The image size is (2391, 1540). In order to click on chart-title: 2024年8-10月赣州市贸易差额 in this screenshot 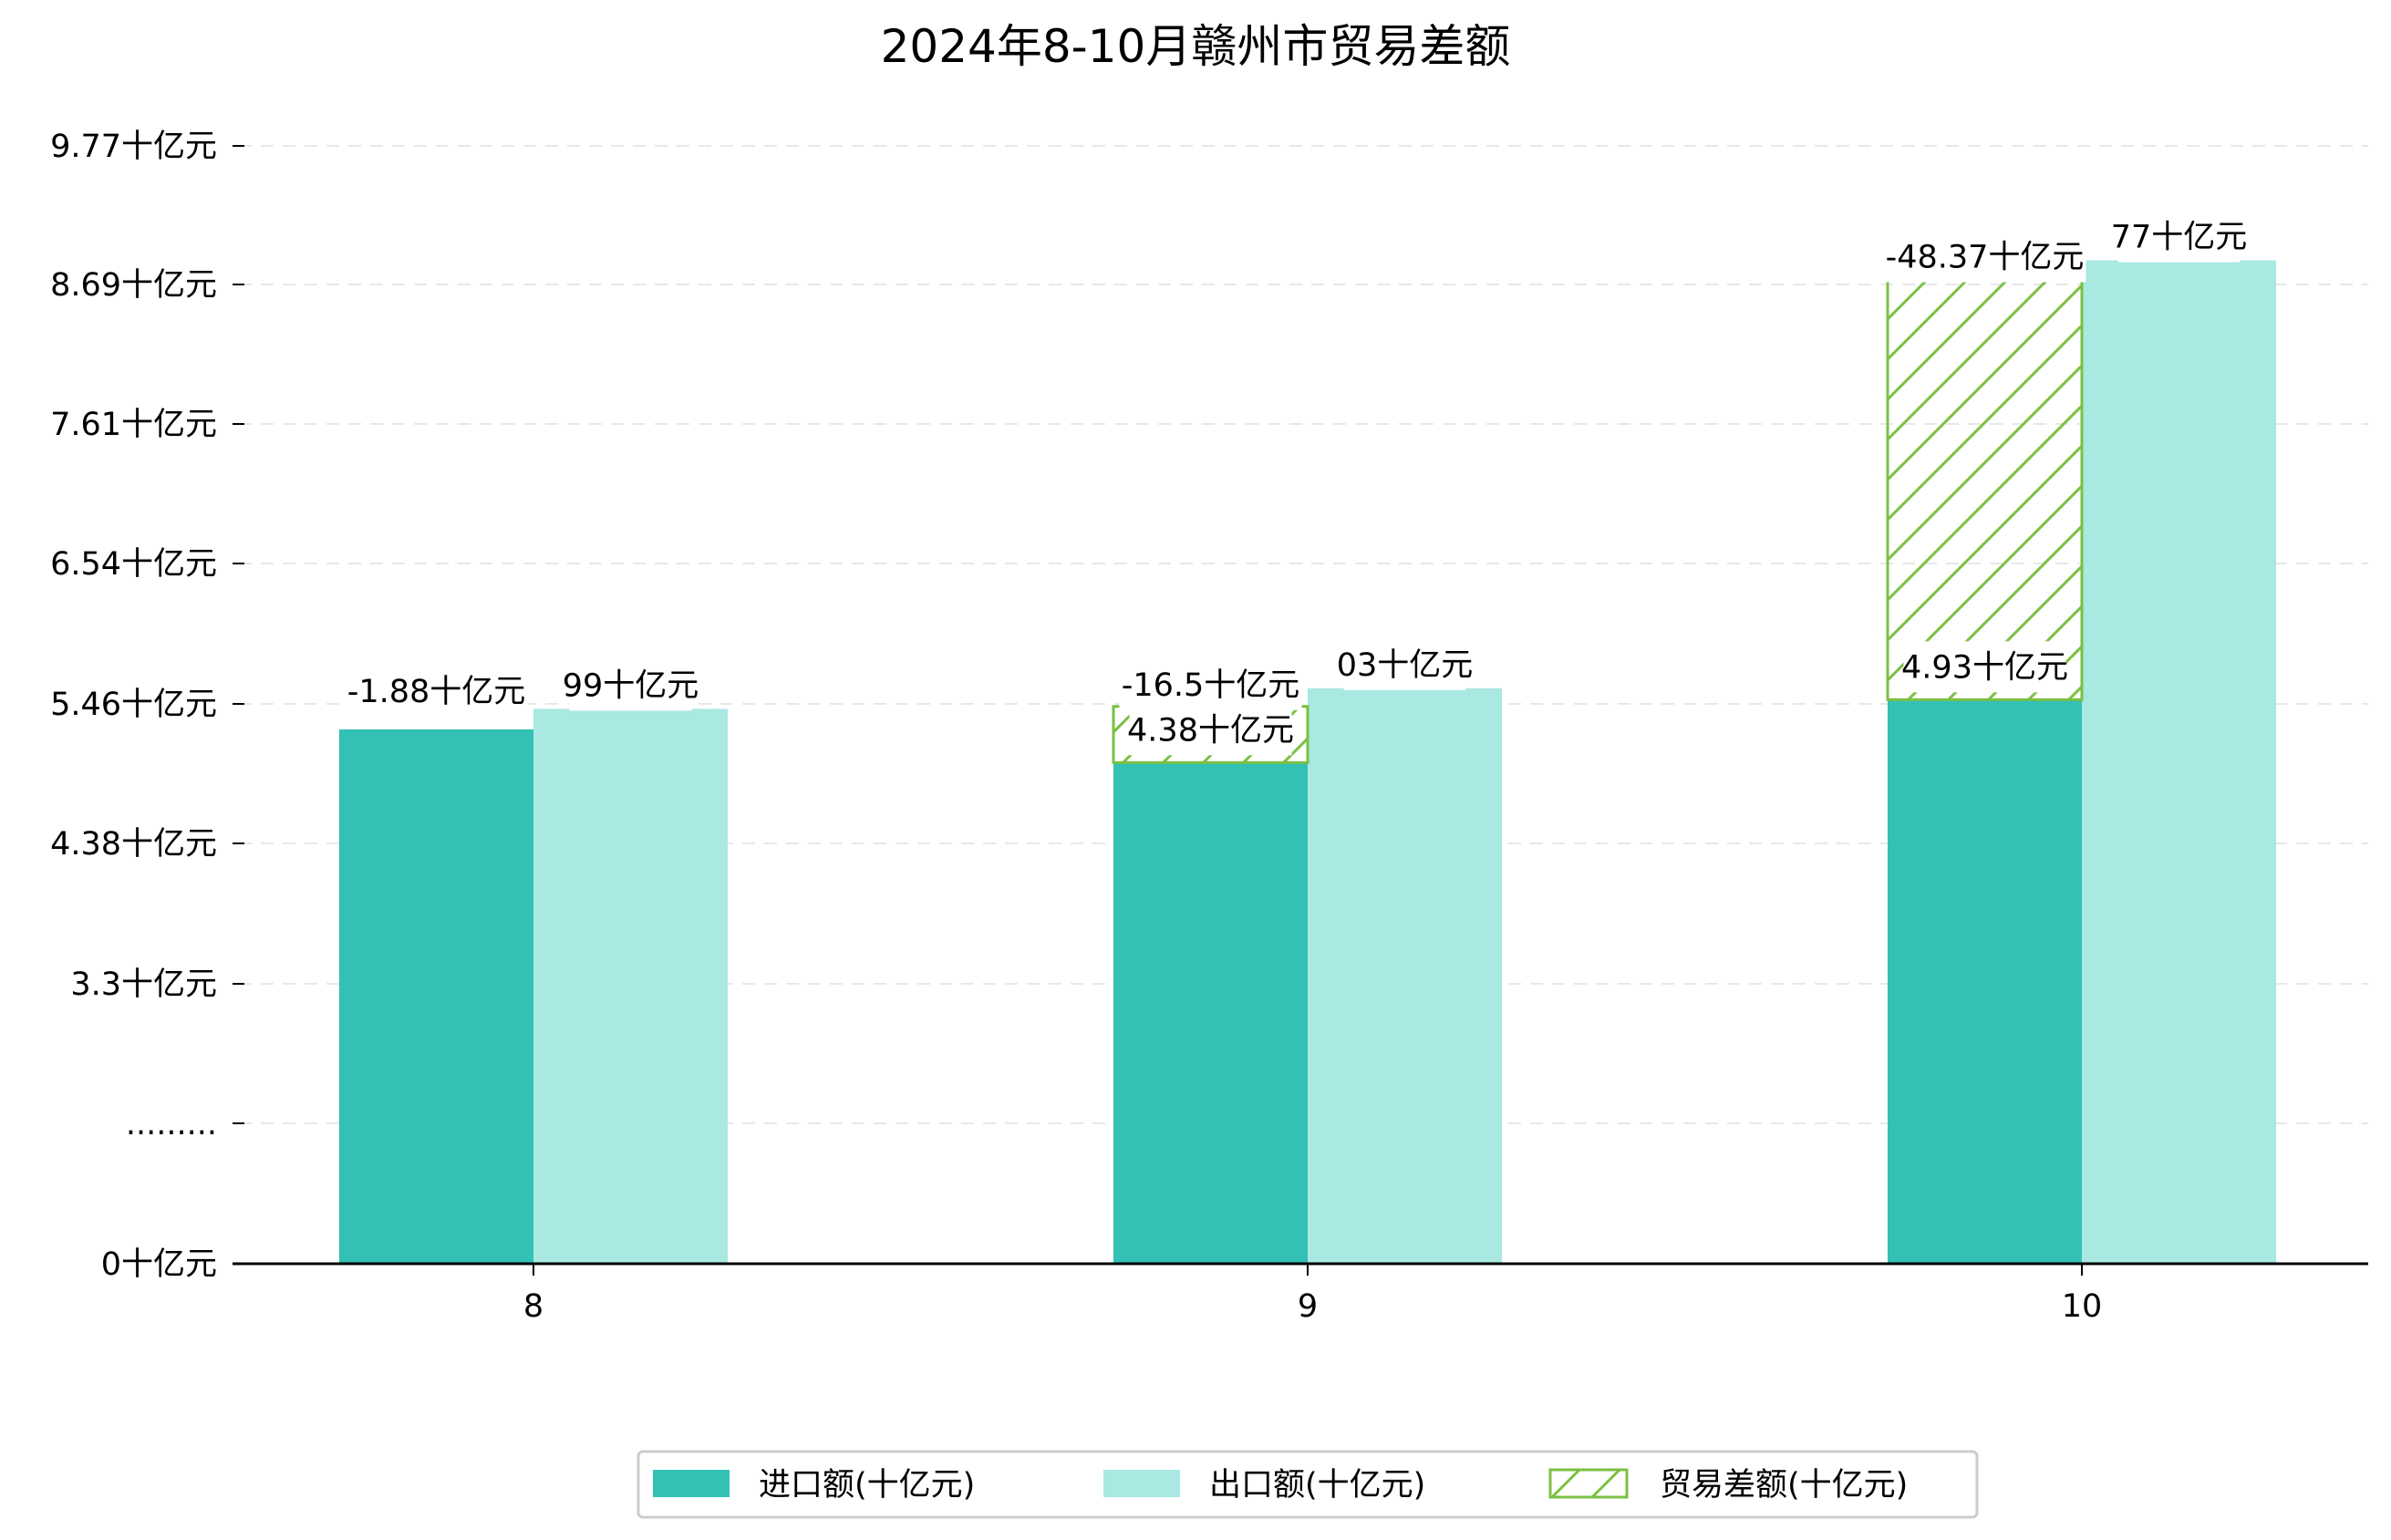, I will do `click(1196, 46)`.